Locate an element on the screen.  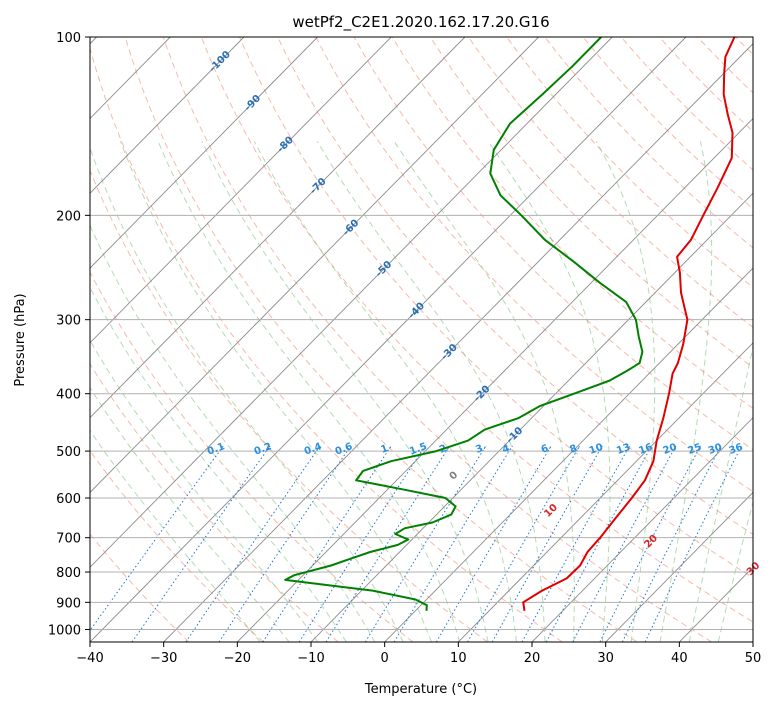
y-axis-label: Pressure (hPa) is located at coordinates (20, 339).